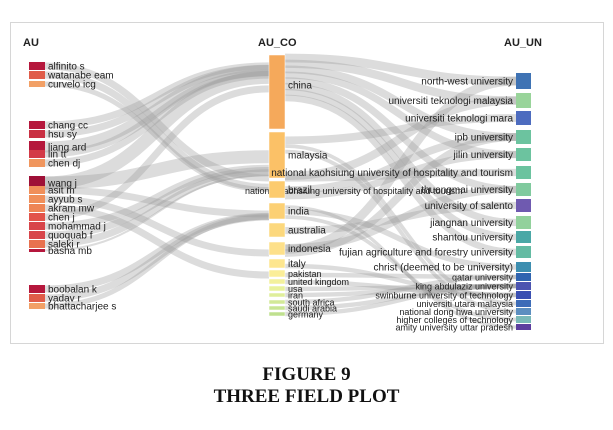  What do you see at coordinates (66, 67) in the screenshot?
I see `author-label: alfinito s` at bounding box center [66, 67].